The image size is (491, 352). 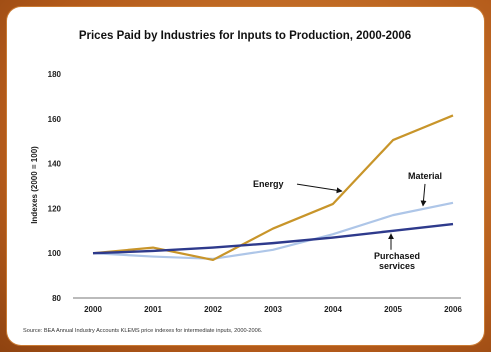 I want to click on x-tick-label: 2006, so click(x=453, y=309).